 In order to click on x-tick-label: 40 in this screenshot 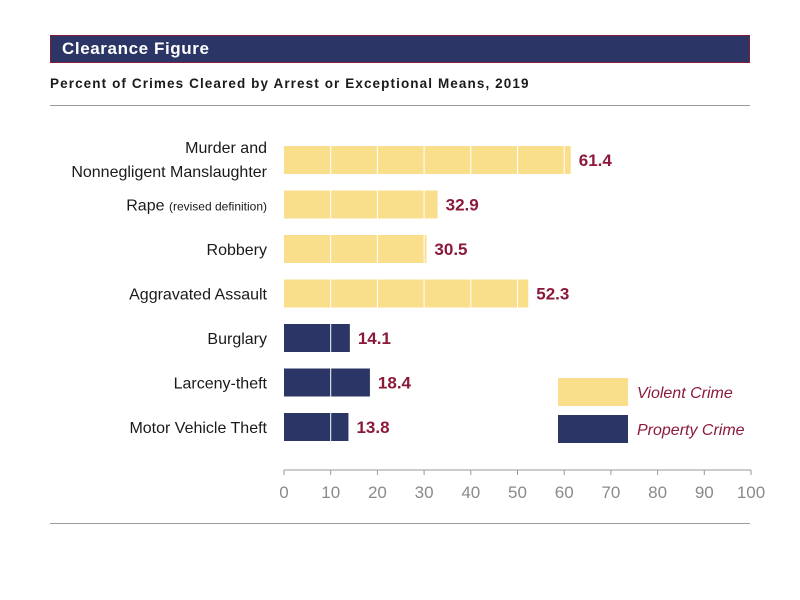, I will do `click(470, 492)`.